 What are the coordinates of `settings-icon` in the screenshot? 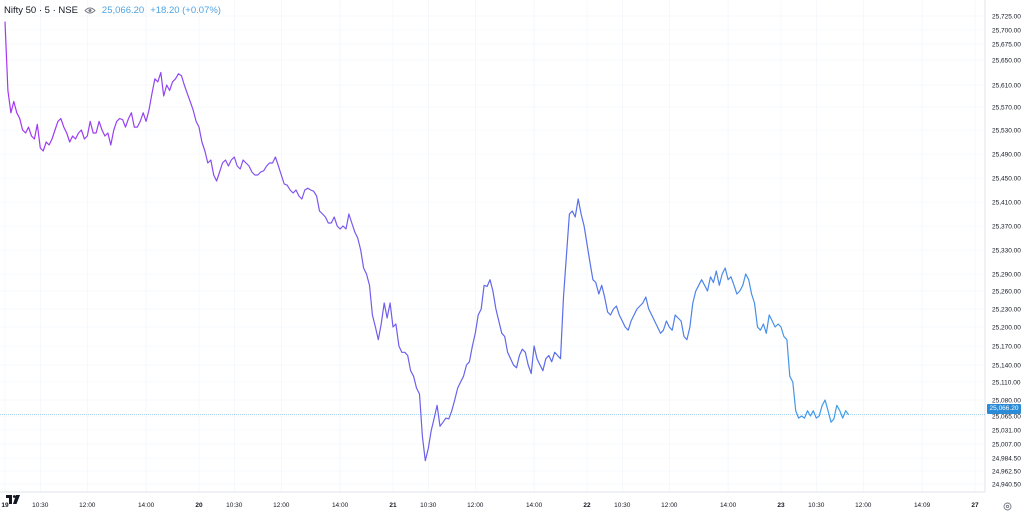 It's located at (1007, 506).